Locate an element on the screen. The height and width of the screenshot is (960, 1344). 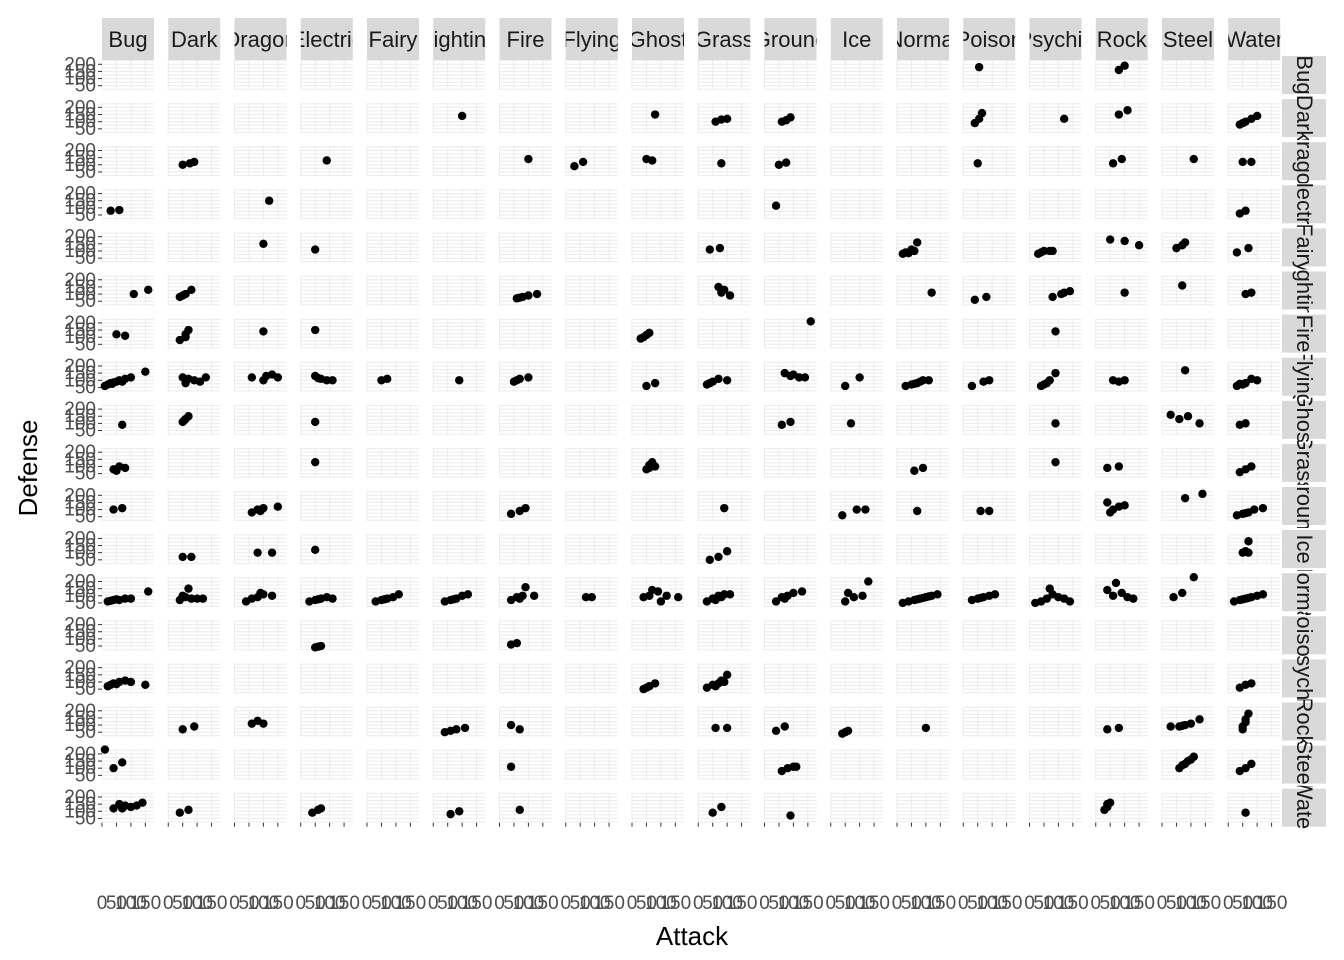
col-strip-13: Poison is located at coordinates (989, 39).